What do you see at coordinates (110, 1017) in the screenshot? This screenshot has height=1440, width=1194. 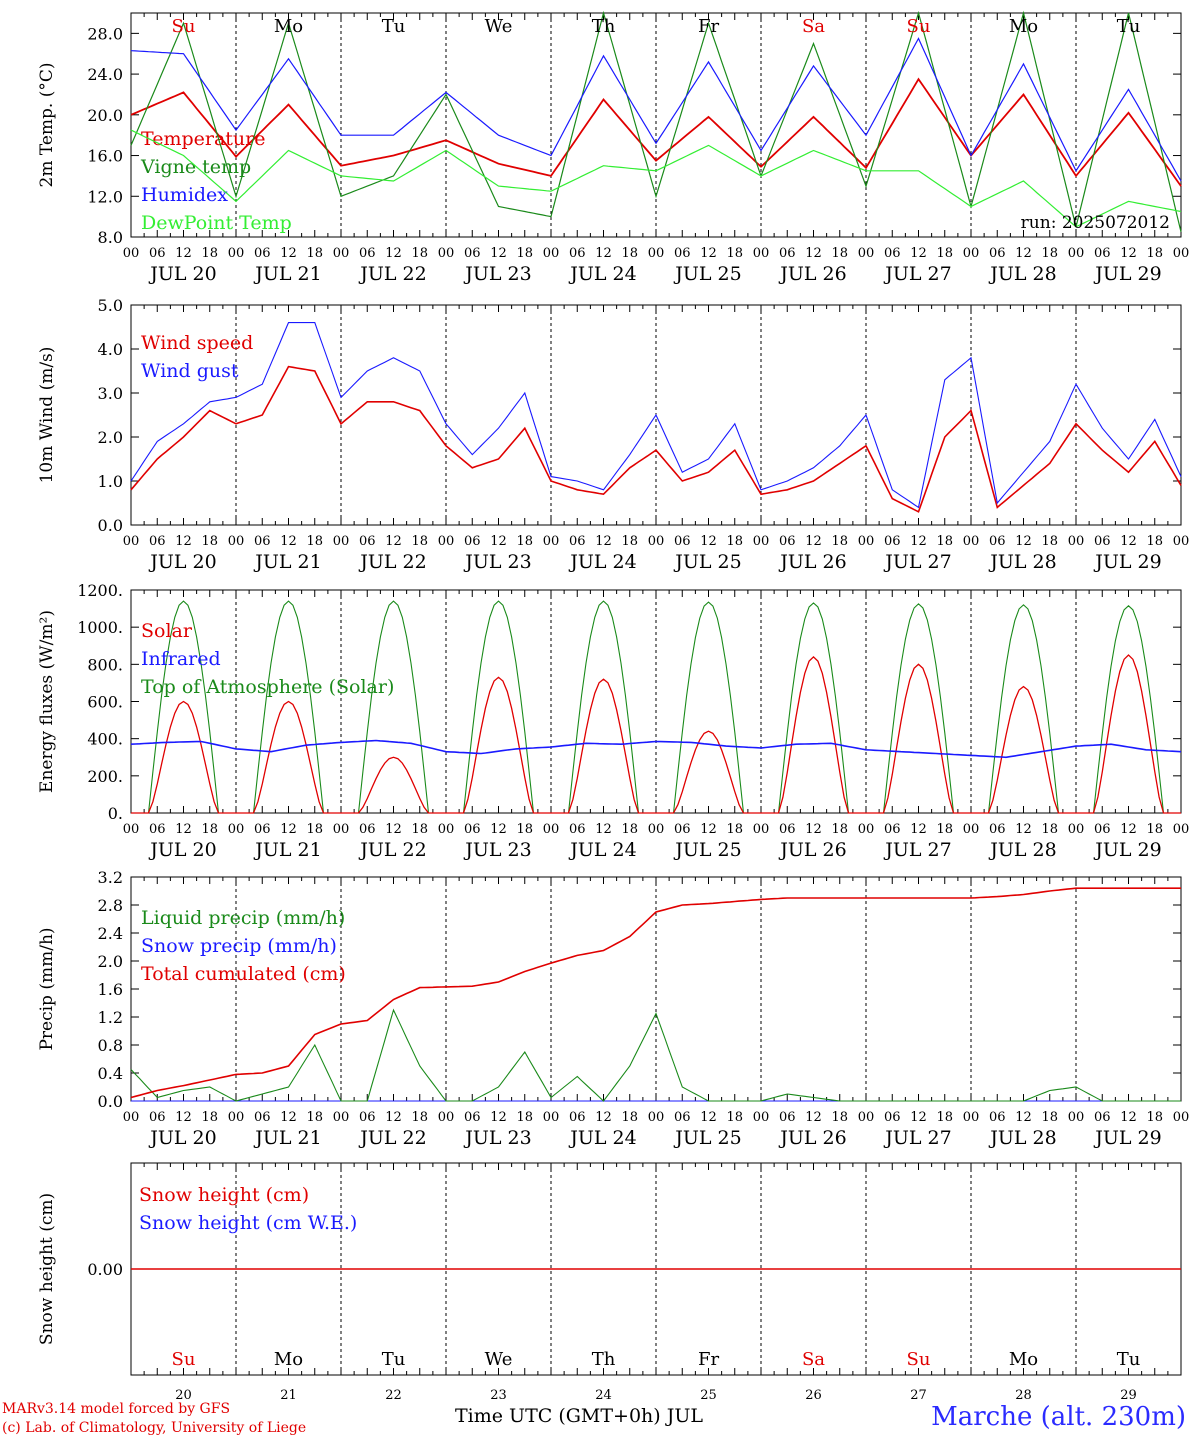 I see `y-tick-label: 1.2` at bounding box center [110, 1017].